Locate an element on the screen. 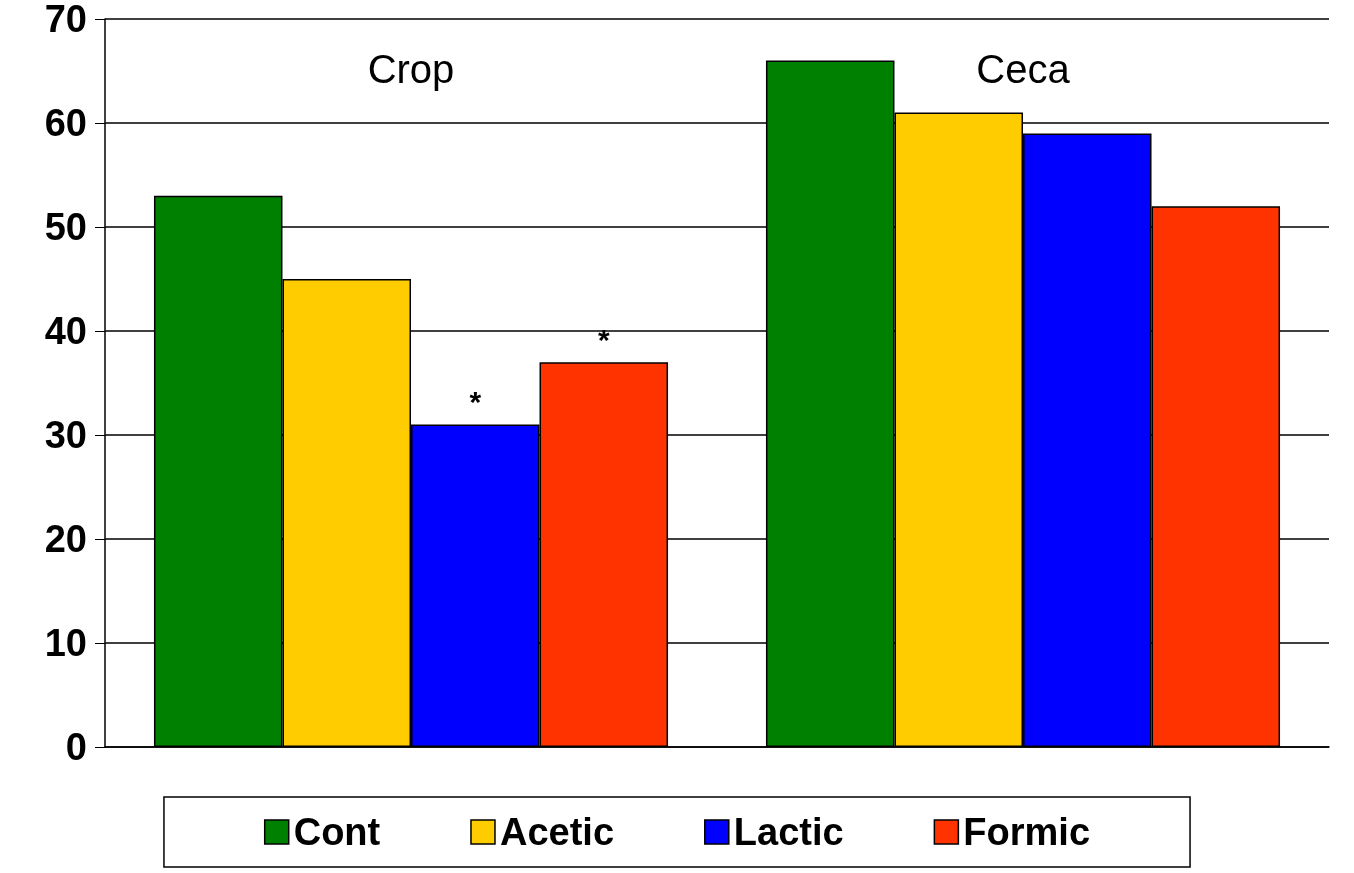 The height and width of the screenshot is (873, 1354). y-tick-label: 40 is located at coordinates (65, 331).